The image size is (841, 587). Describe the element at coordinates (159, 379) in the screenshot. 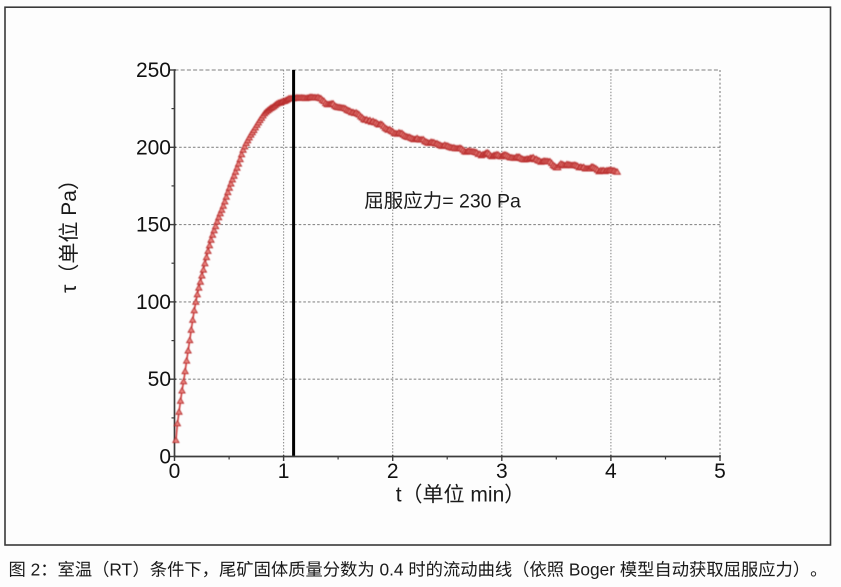

I see `svg-text: 50` at that location.